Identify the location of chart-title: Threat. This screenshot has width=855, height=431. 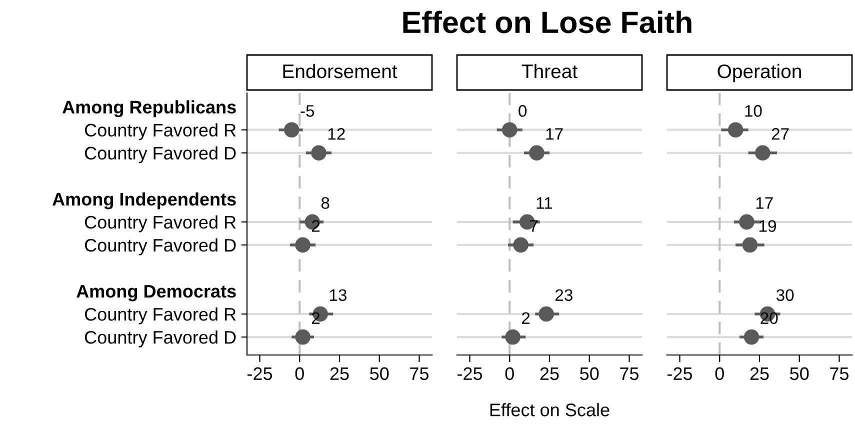
(550, 71).